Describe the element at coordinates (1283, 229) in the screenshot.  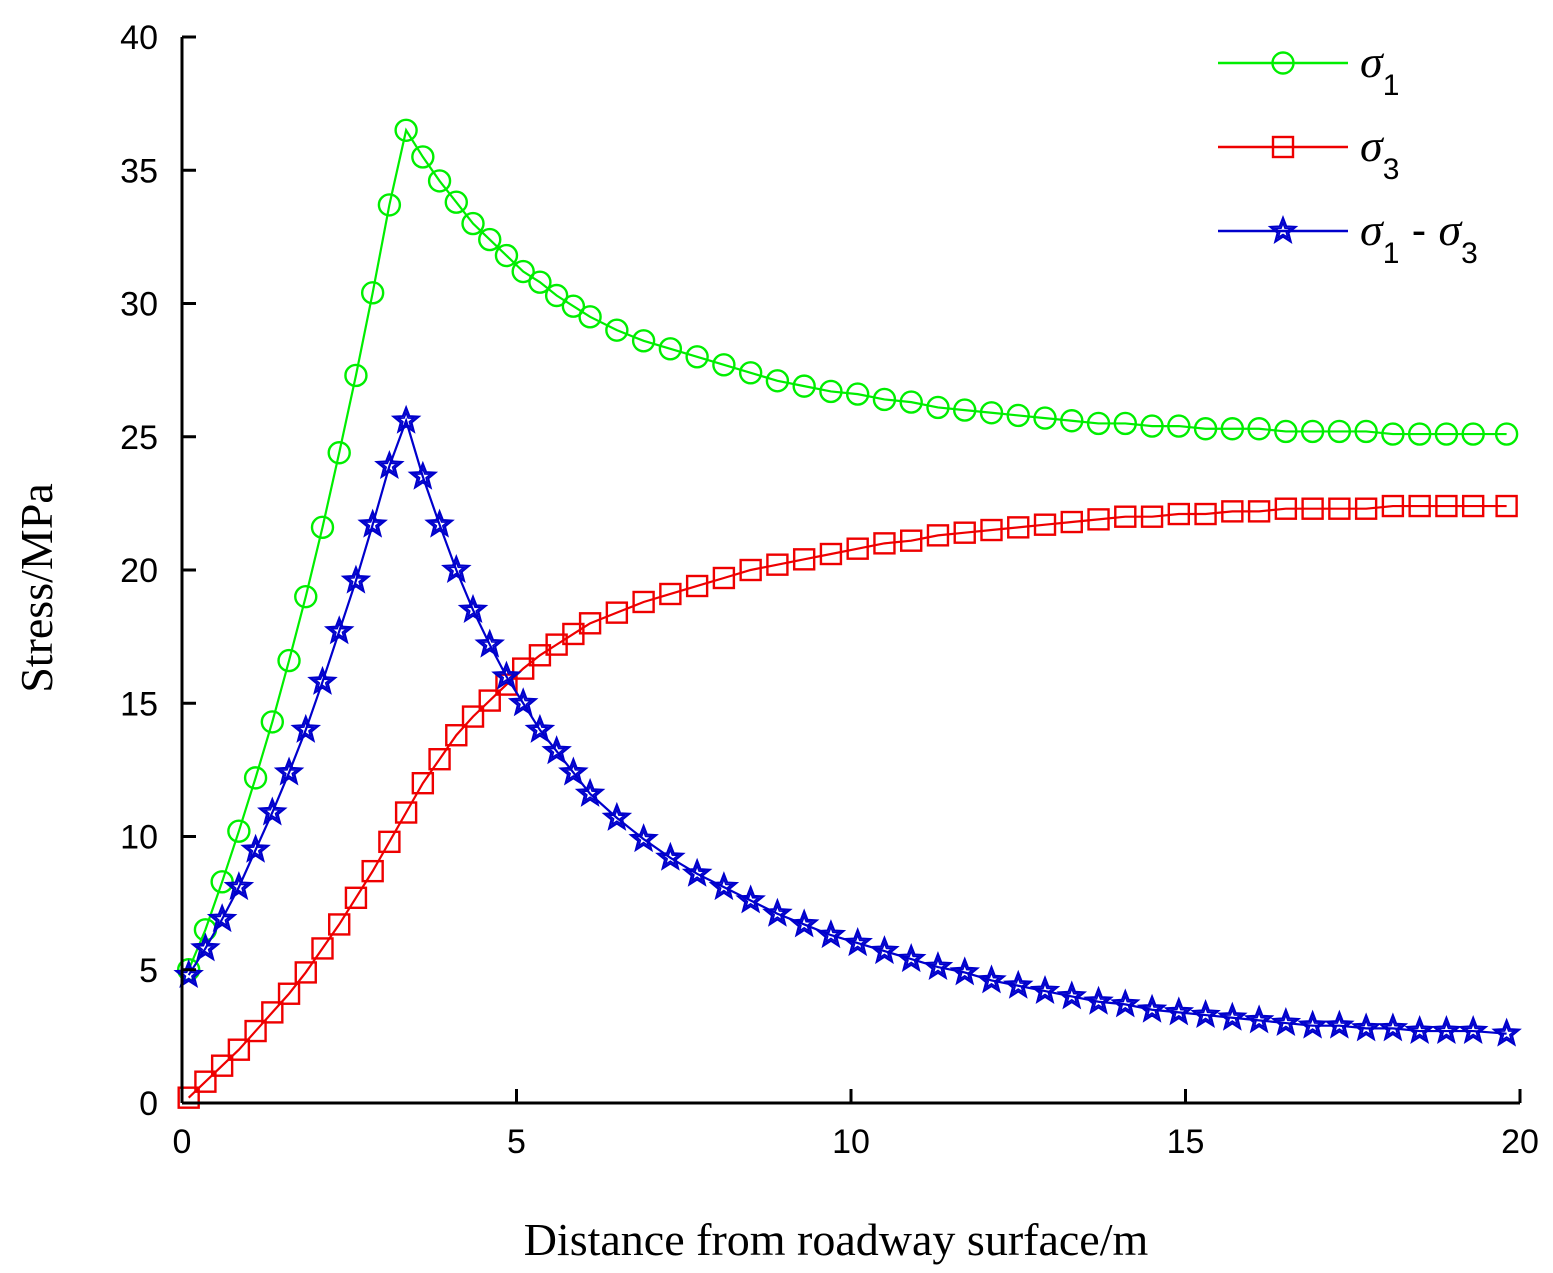
I see `legend-marker-star` at that location.